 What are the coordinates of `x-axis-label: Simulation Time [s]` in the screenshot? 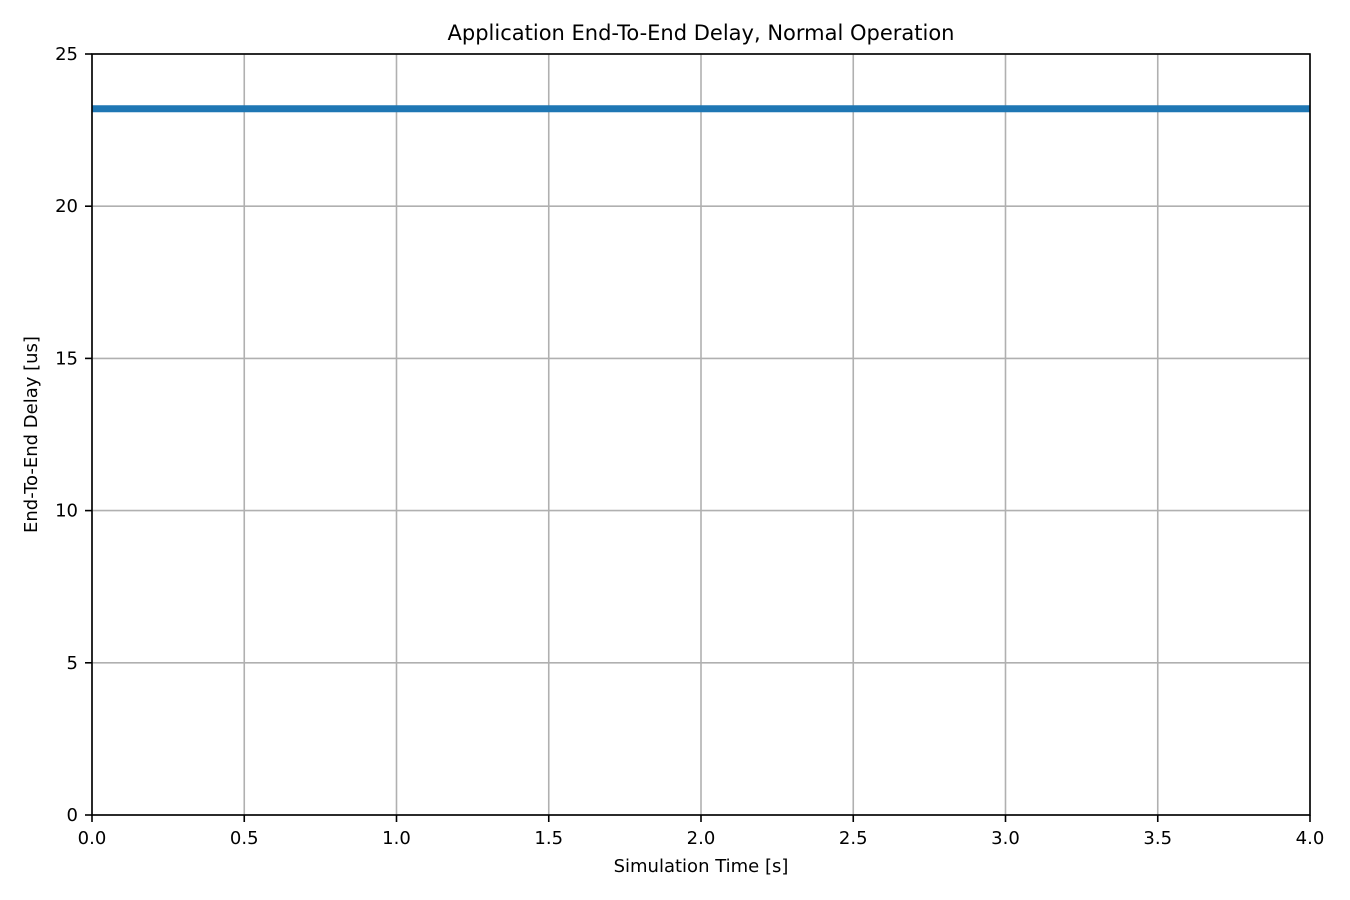 It's located at (701, 866).